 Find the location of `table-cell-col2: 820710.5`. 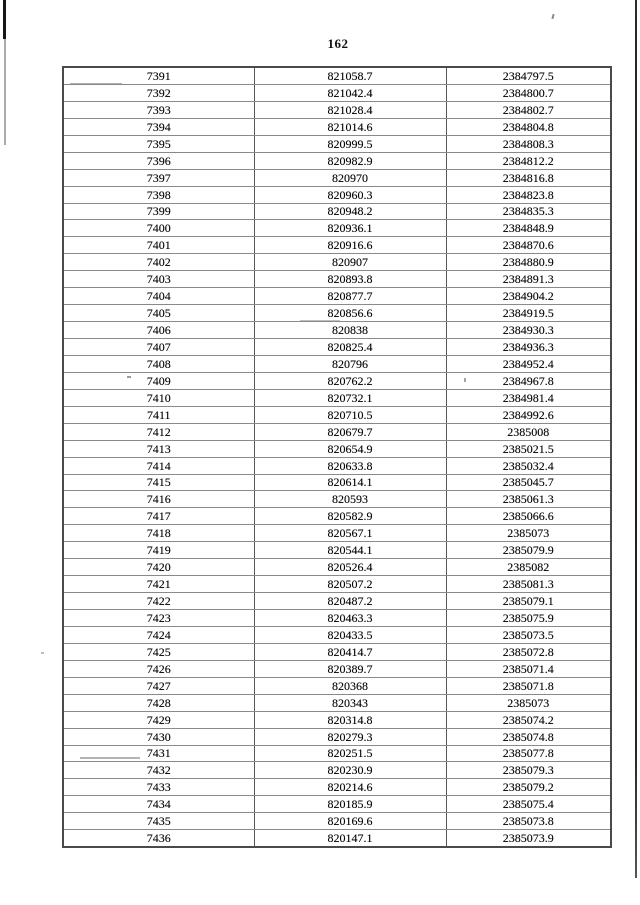

table-cell-col2: 820710.5 is located at coordinates (350, 414).